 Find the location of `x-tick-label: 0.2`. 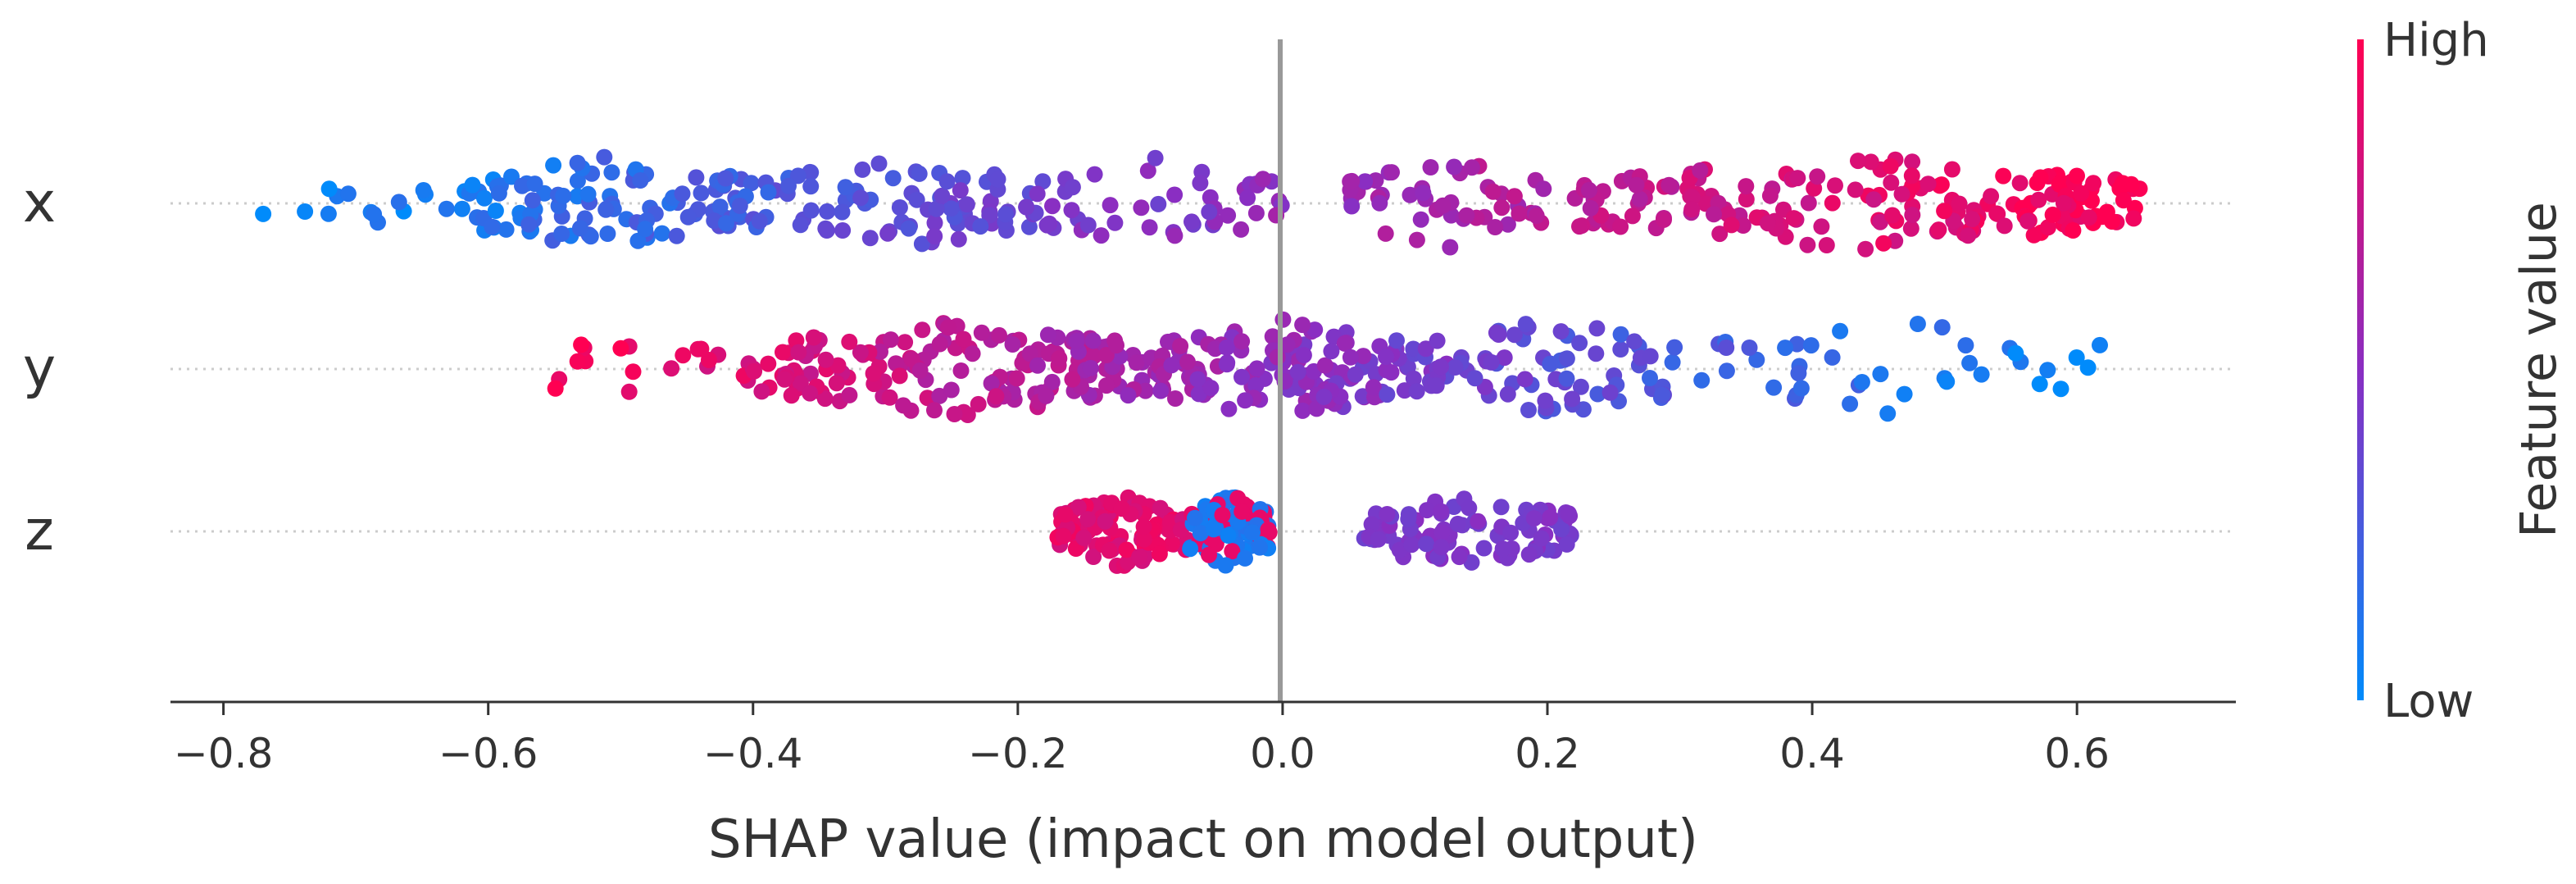

x-tick-label: 0.2 is located at coordinates (1547, 753).